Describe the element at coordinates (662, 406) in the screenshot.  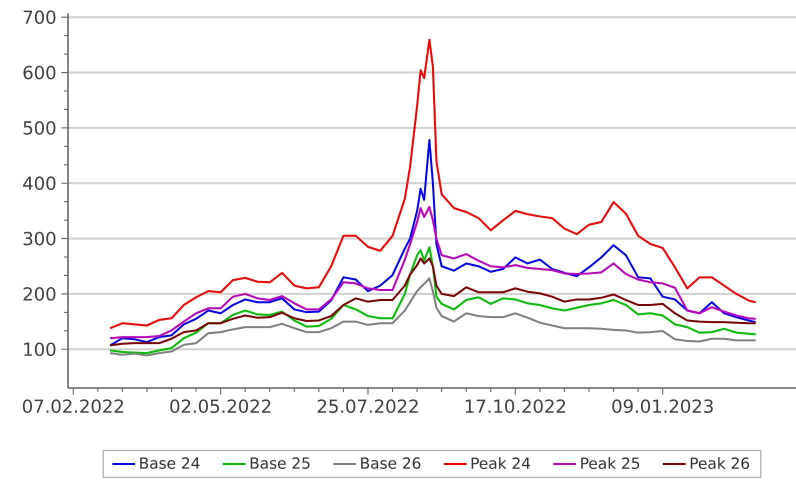
I see `x-tick-label: 09.01.2023` at that location.